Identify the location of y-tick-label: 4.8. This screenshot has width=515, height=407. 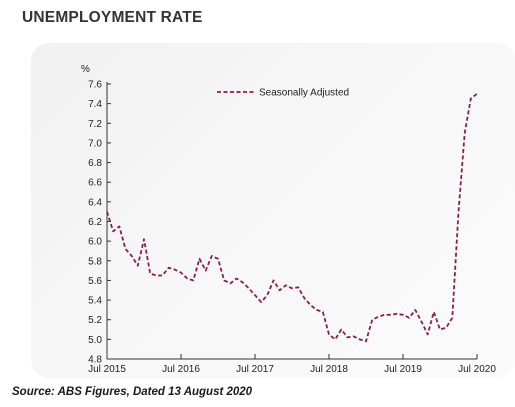
(95, 360).